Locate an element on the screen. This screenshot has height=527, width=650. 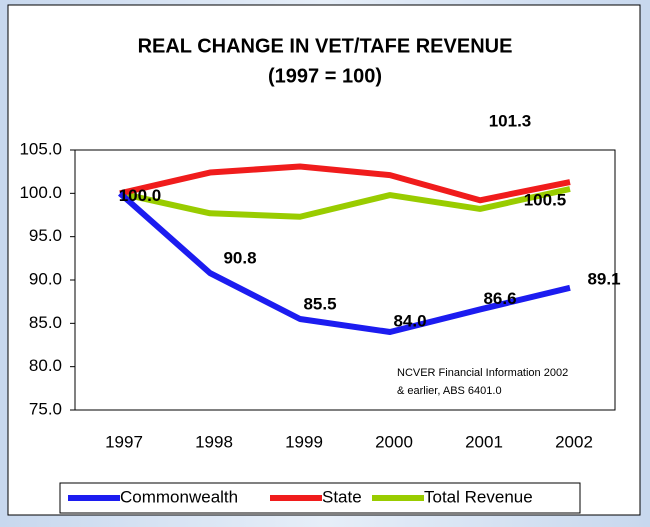
legend-label: Total Revenue is located at coordinates (478, 496).